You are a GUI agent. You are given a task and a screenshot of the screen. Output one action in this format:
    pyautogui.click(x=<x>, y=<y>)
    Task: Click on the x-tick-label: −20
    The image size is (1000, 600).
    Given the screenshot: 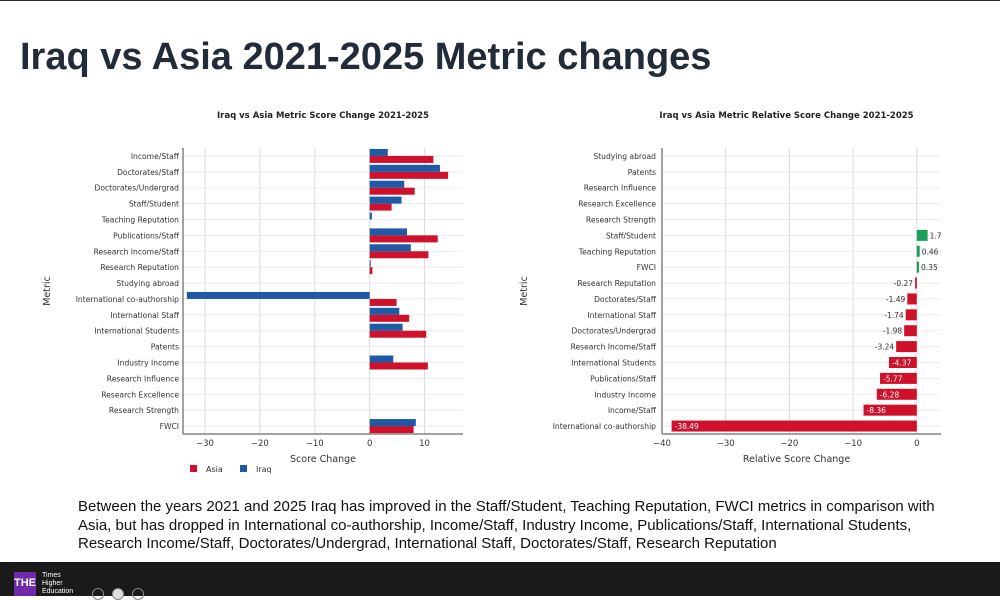 What is the action you would take?
    pyautogui.click(x=260, y=444)
    